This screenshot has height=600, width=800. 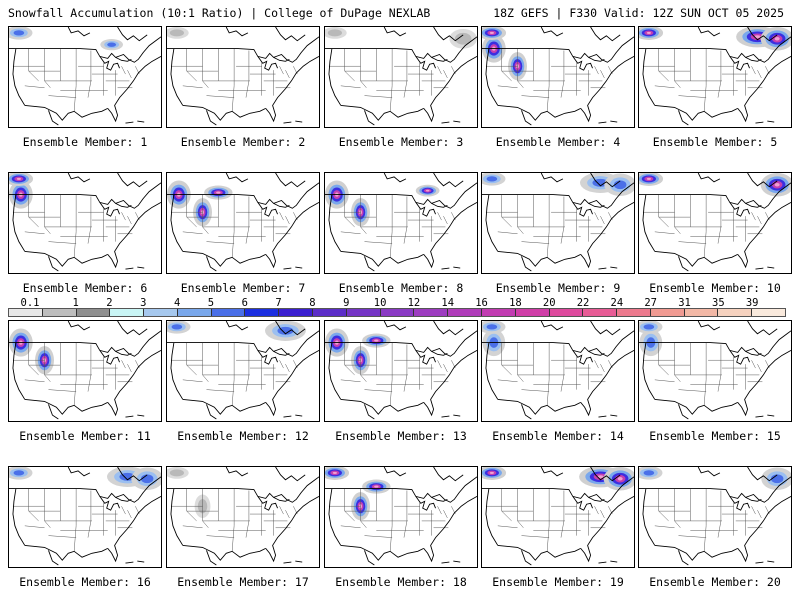 I want to click on ensemble-member-label: Ensemble Member: 2, so click(x=243, y=142).